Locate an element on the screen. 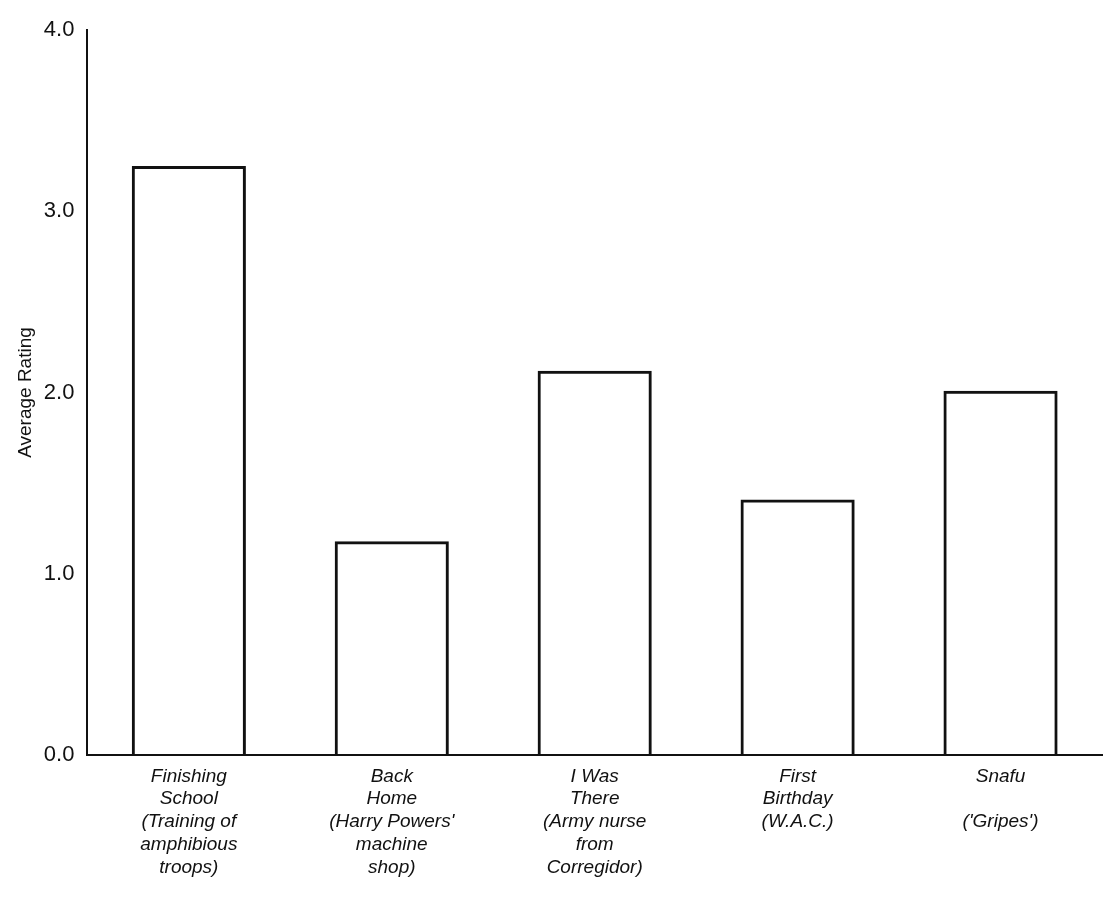  y-axis-title: Average Rating is located at coordinates (24, 392).